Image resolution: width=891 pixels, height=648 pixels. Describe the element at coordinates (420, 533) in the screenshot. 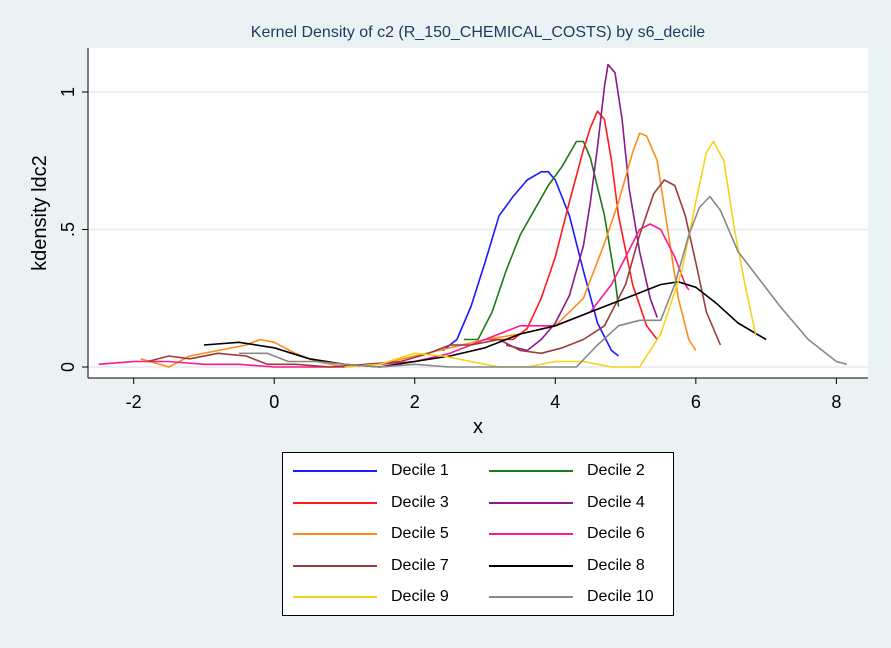

I see `legend-label: Decile 5` at that location.